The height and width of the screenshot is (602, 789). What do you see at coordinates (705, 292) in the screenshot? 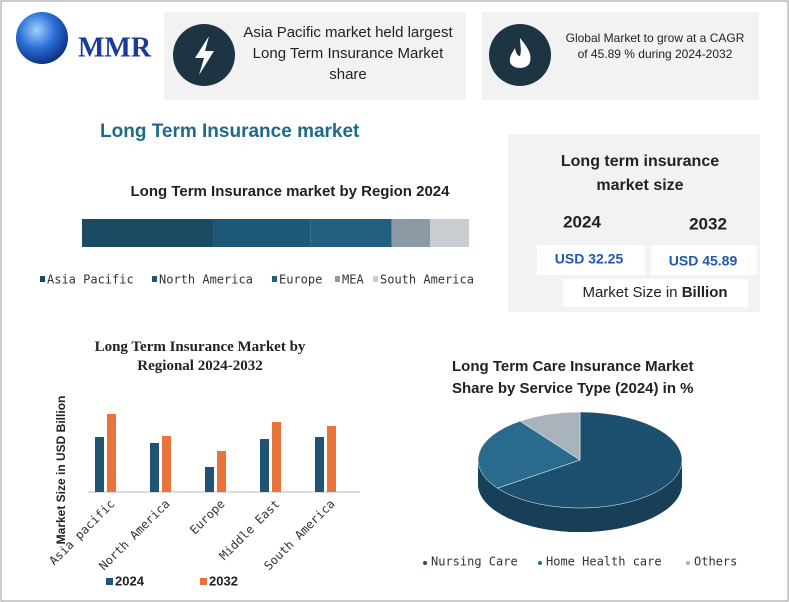
I see `unit: Billion` at bounding box center [705, 292].